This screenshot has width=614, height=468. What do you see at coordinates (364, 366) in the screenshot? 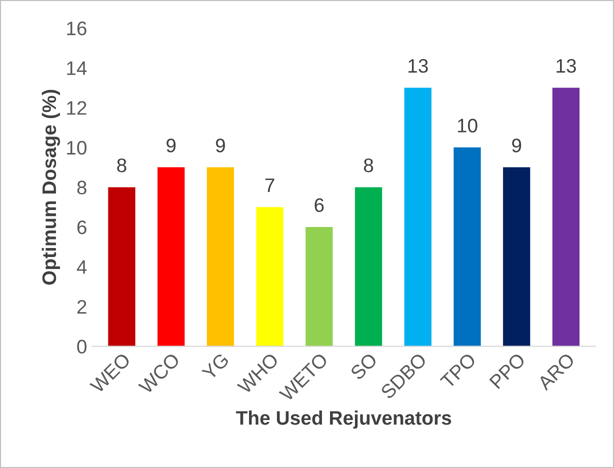
I see `x-tick-label: SO` at bounding box center [364, 366].